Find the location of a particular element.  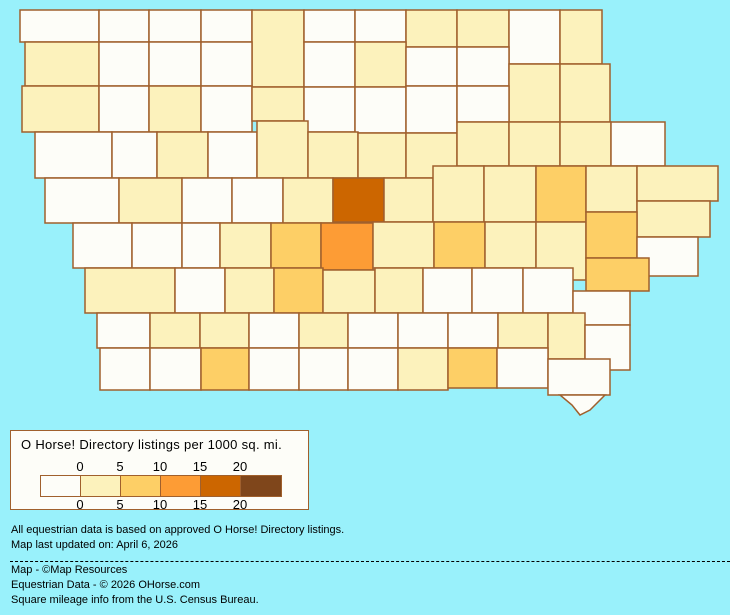

legend-top-tick: 15 is located at coordinates (200, 466).